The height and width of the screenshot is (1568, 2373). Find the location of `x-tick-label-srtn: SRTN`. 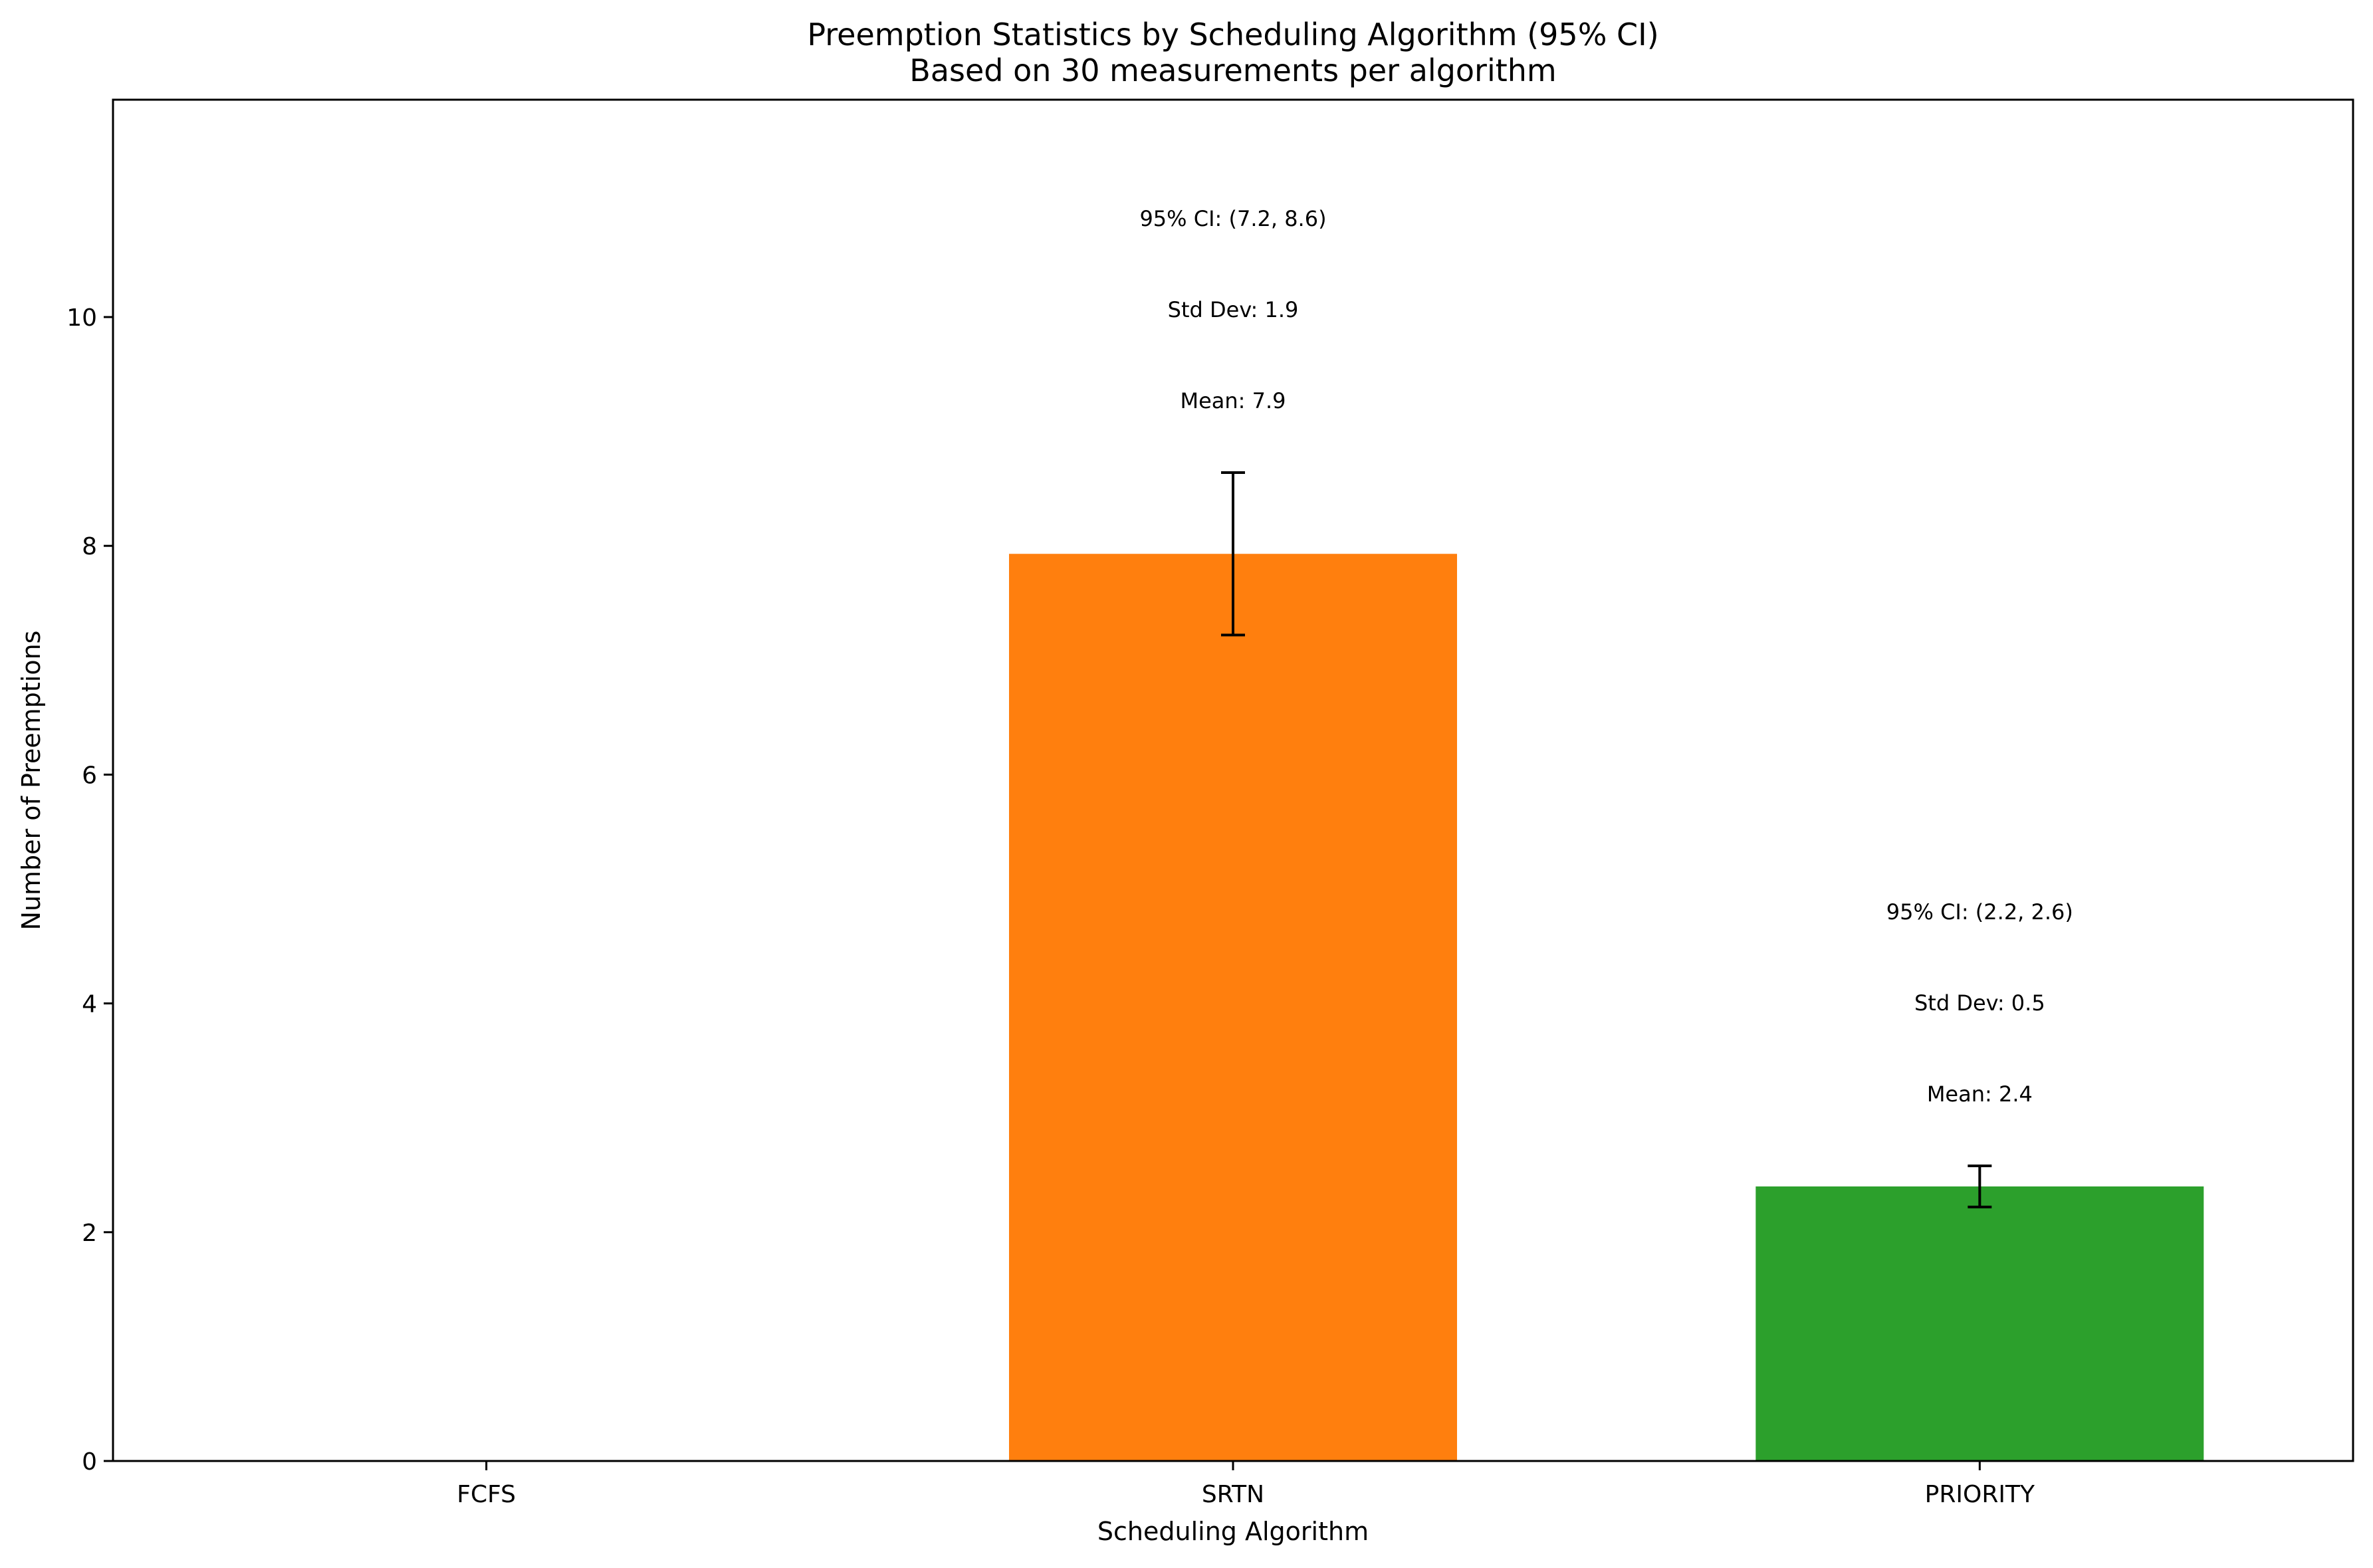

x-tick-label-srtn: SRTN is located at coordinates (1233, 1494).